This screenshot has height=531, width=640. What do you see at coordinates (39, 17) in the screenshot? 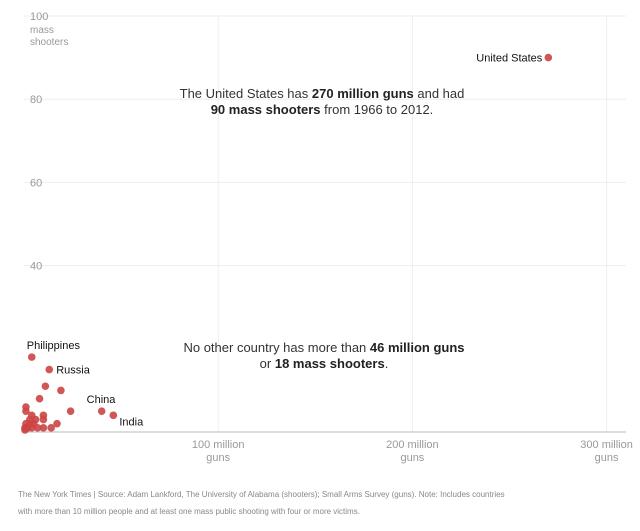
I see `y-tick-label: 100` at bounding box center [39, 17].